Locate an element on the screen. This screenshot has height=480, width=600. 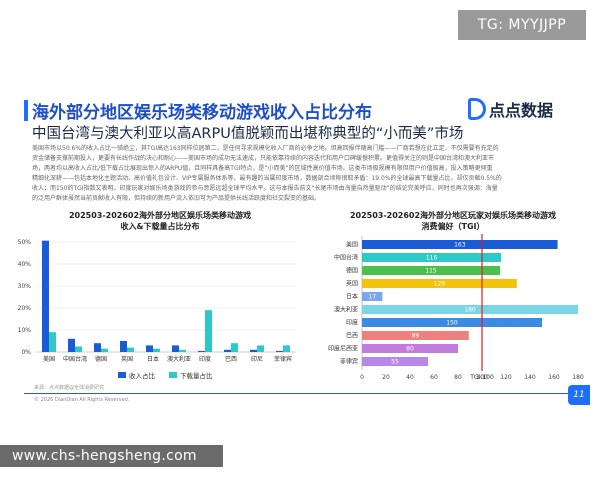
data-label: 89 is located at coordinates (416, 336).